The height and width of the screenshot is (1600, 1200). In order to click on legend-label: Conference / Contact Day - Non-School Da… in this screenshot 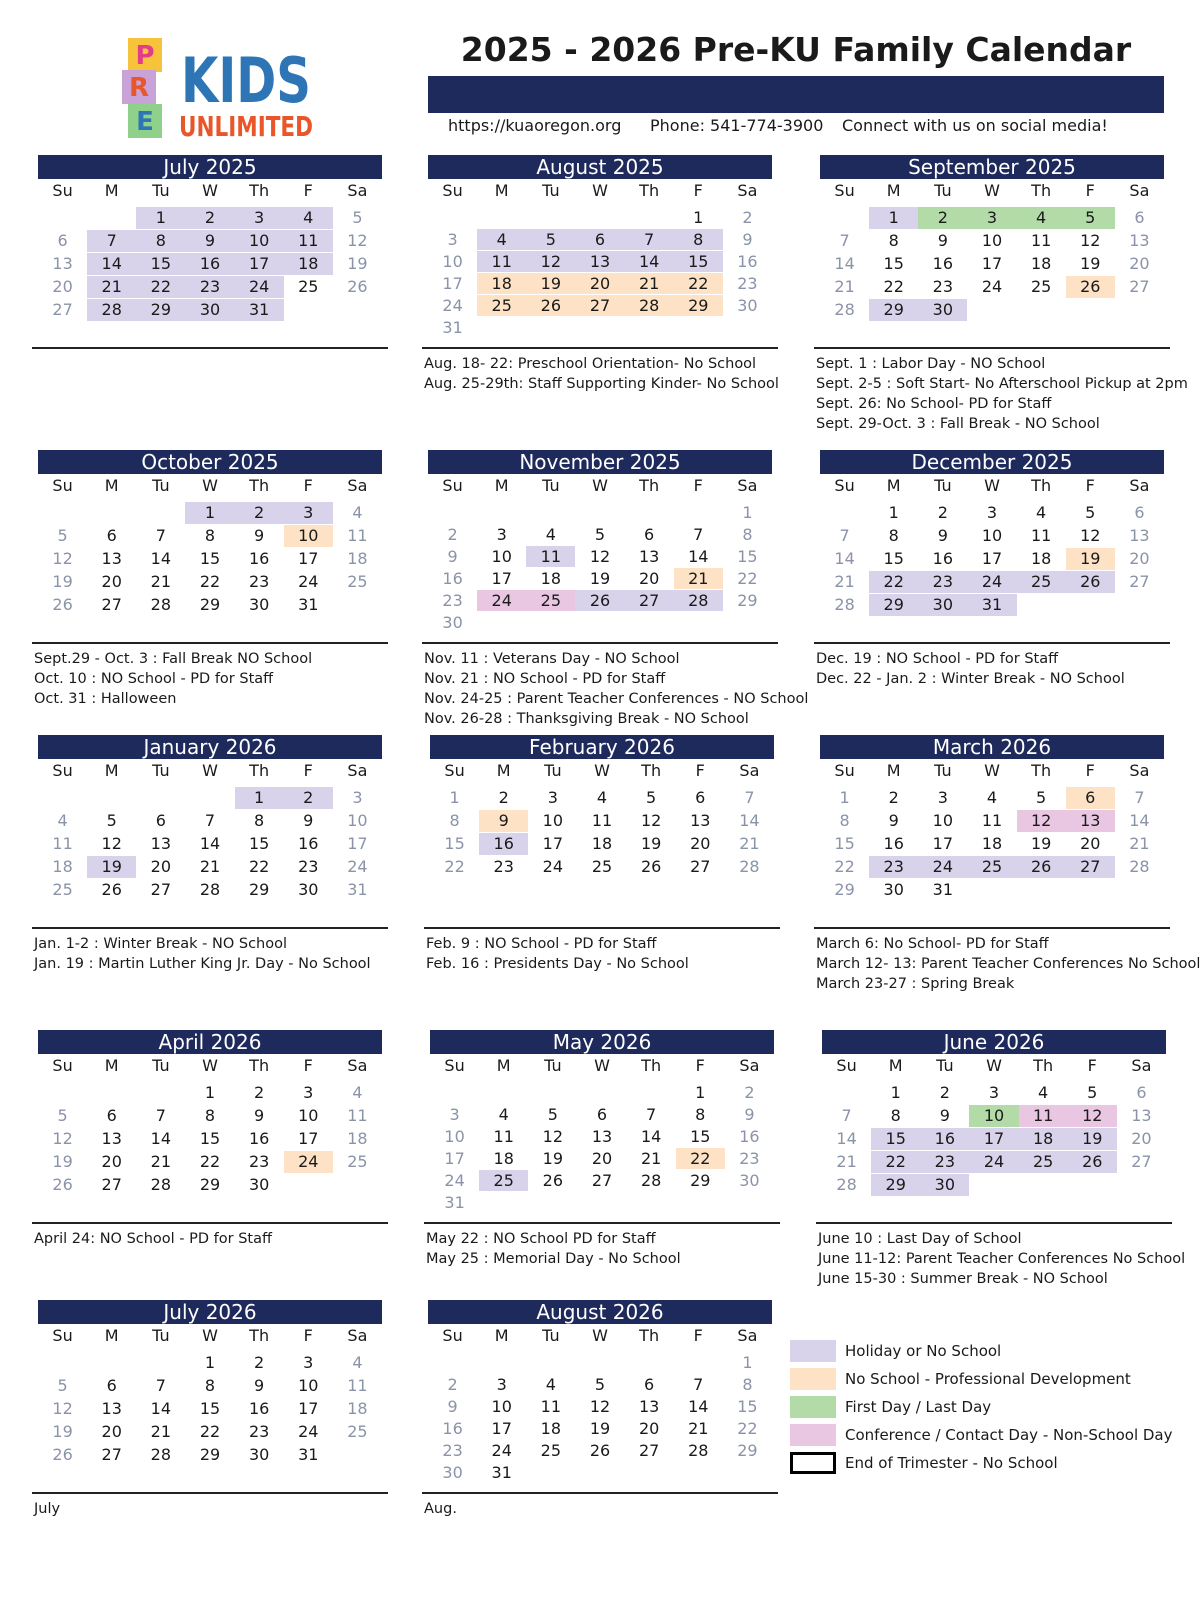, I will do `click(1009, 1435)`.